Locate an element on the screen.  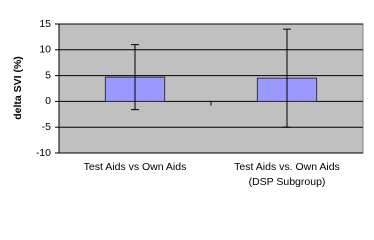
y-tick-label: -5 is located at coordinates (46, 127).